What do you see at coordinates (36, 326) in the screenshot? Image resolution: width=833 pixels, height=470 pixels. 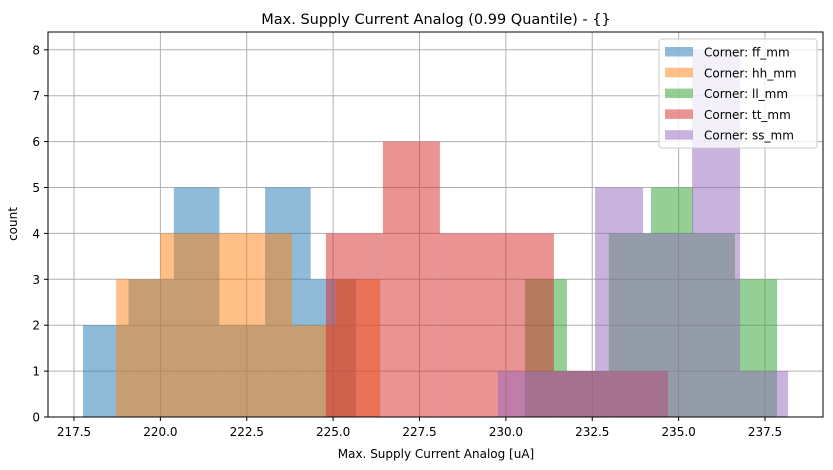 I see `y-tick-label: 2` at bounding box center [36, 326].